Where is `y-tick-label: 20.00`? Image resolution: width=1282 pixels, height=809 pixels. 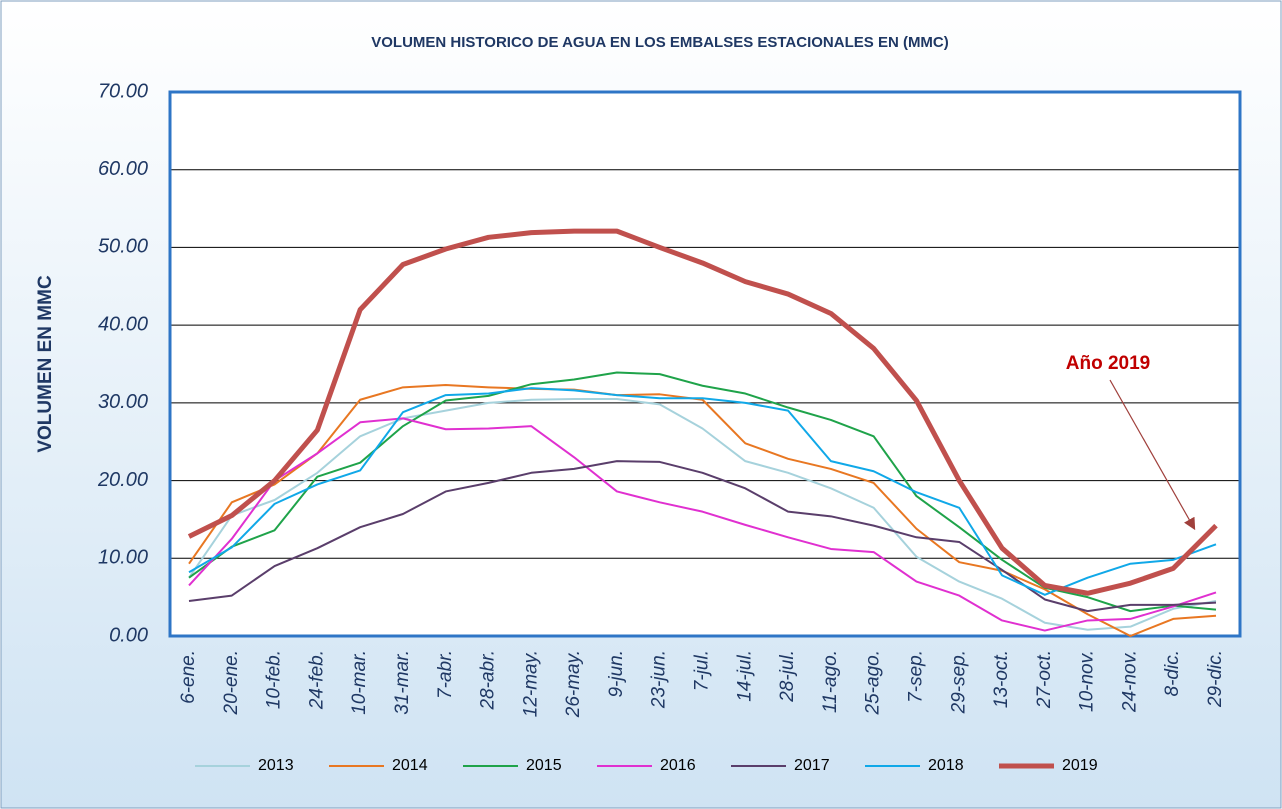
y-tick-label: 20.00 is located at coordinates (122, 480).